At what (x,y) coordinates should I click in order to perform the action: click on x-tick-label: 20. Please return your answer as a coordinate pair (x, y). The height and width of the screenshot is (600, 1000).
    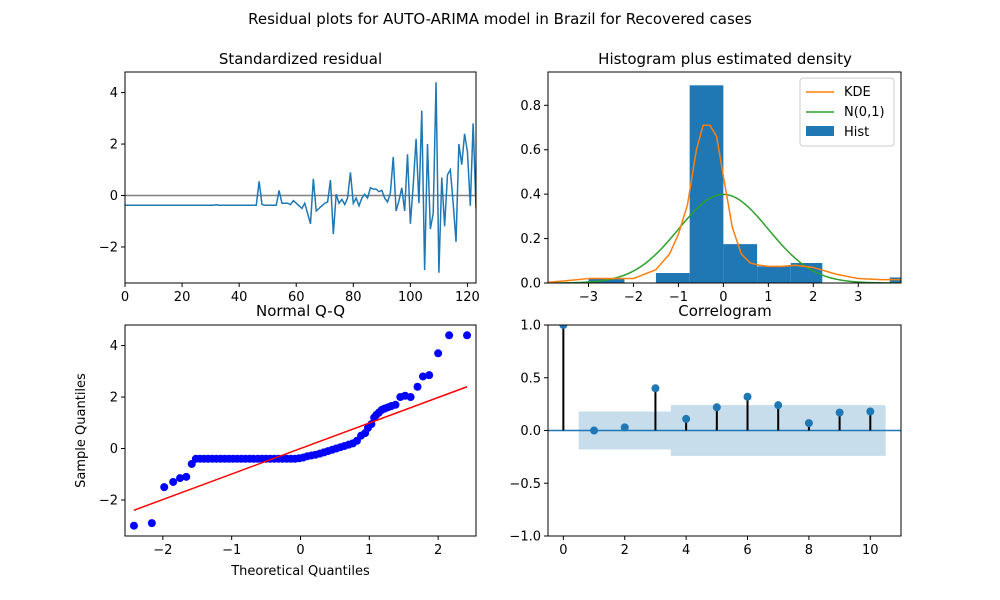
    Looking at the image, I should click on (182, 297).